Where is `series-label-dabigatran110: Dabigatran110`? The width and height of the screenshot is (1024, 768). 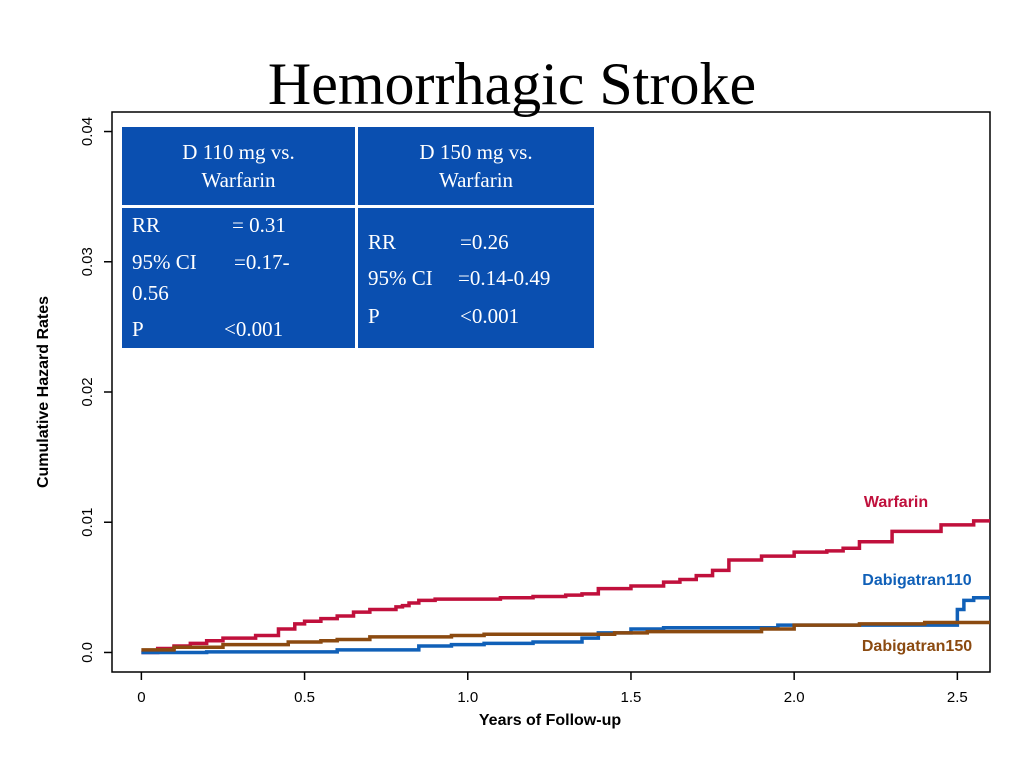
series-label-dabigatran110: Dabigatran110 is located at coordinates (916, 580).